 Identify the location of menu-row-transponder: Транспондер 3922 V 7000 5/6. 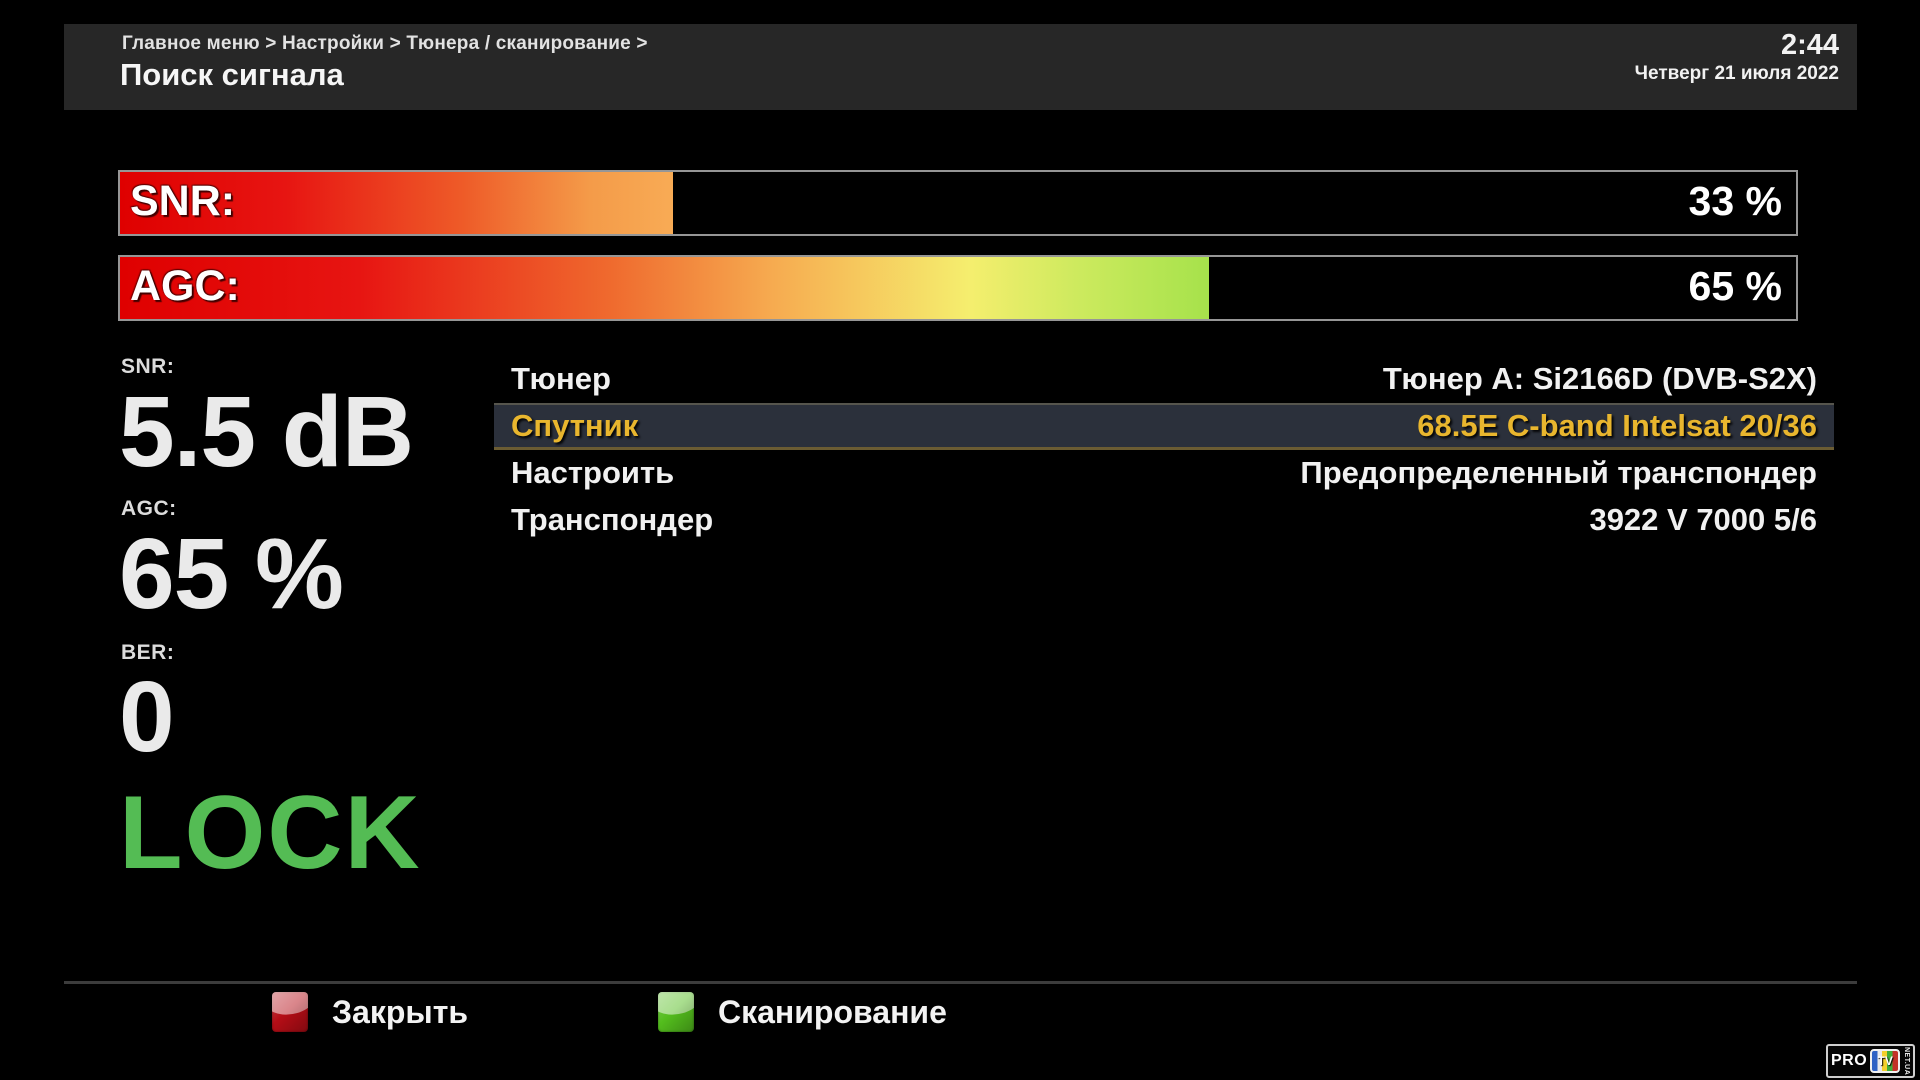
(1164, 520).